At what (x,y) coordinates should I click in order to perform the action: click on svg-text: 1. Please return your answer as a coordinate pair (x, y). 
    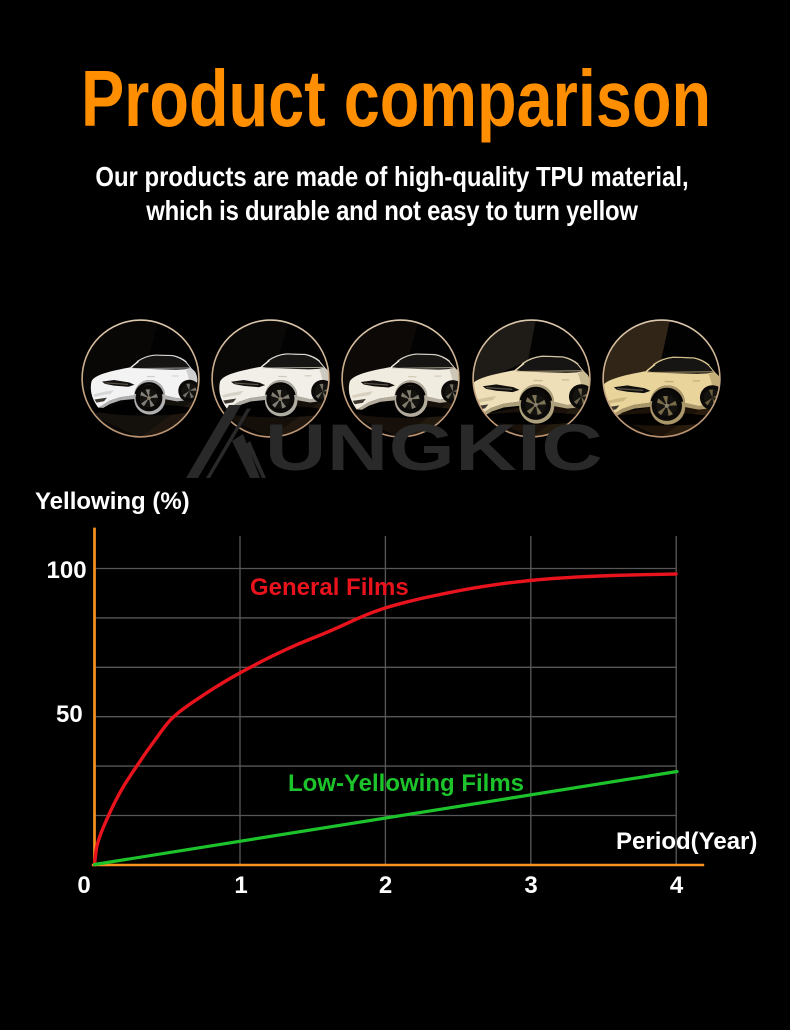
    Looking at the image, I should click on (240, 885).